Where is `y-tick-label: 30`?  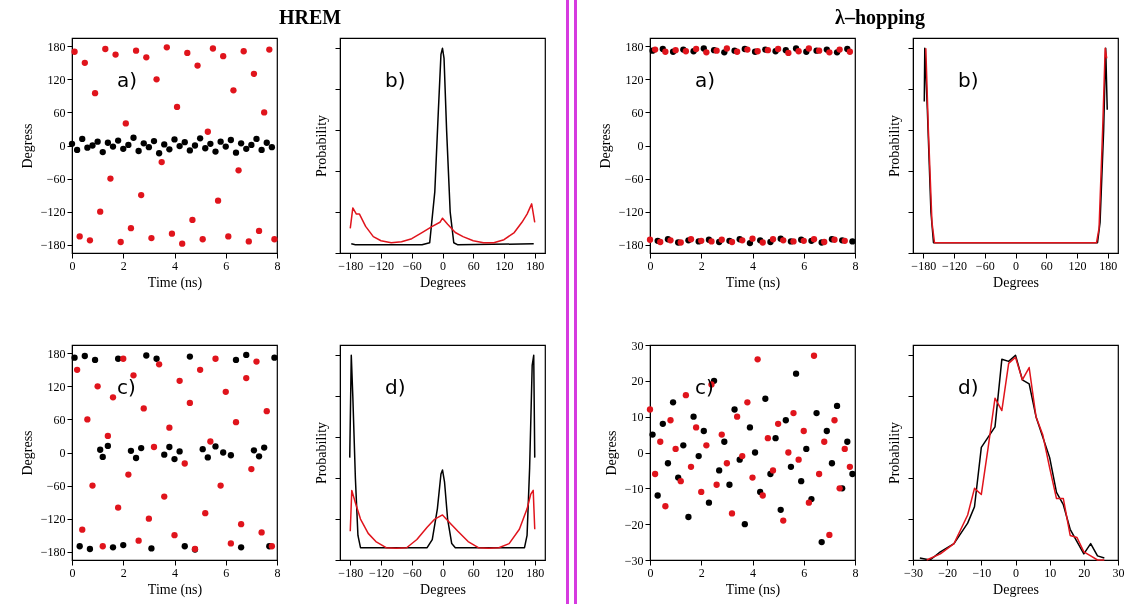 y-tick-label: 30 is located at coordinates (637, 345).